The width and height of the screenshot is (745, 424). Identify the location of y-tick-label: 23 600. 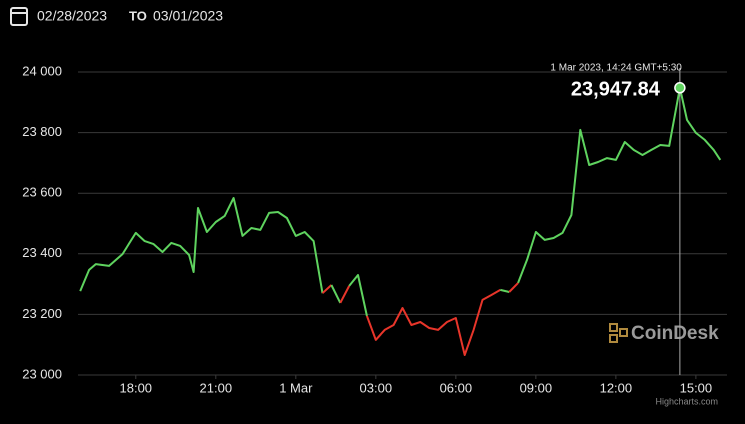
(42, 192).